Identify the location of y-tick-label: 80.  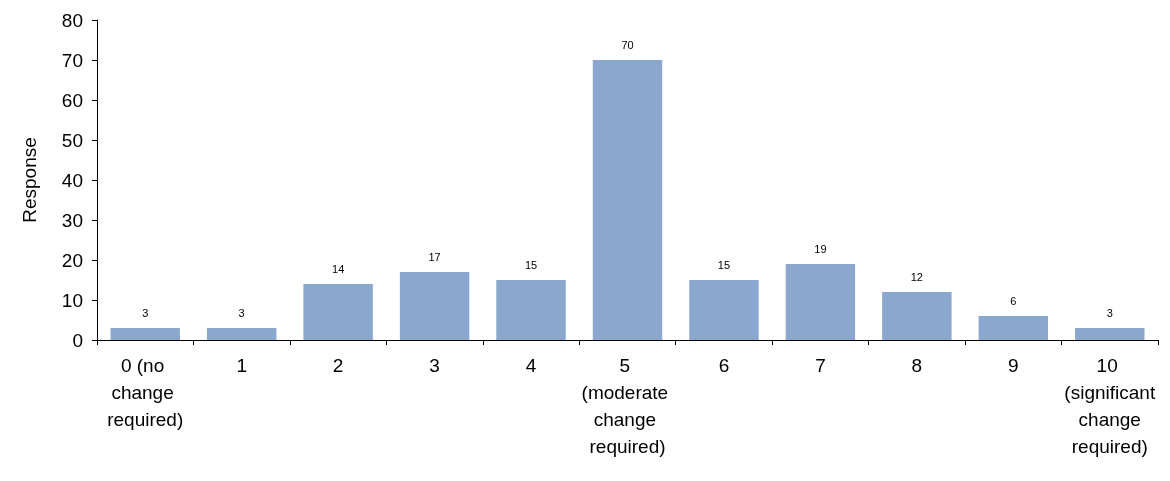
(72, 20).